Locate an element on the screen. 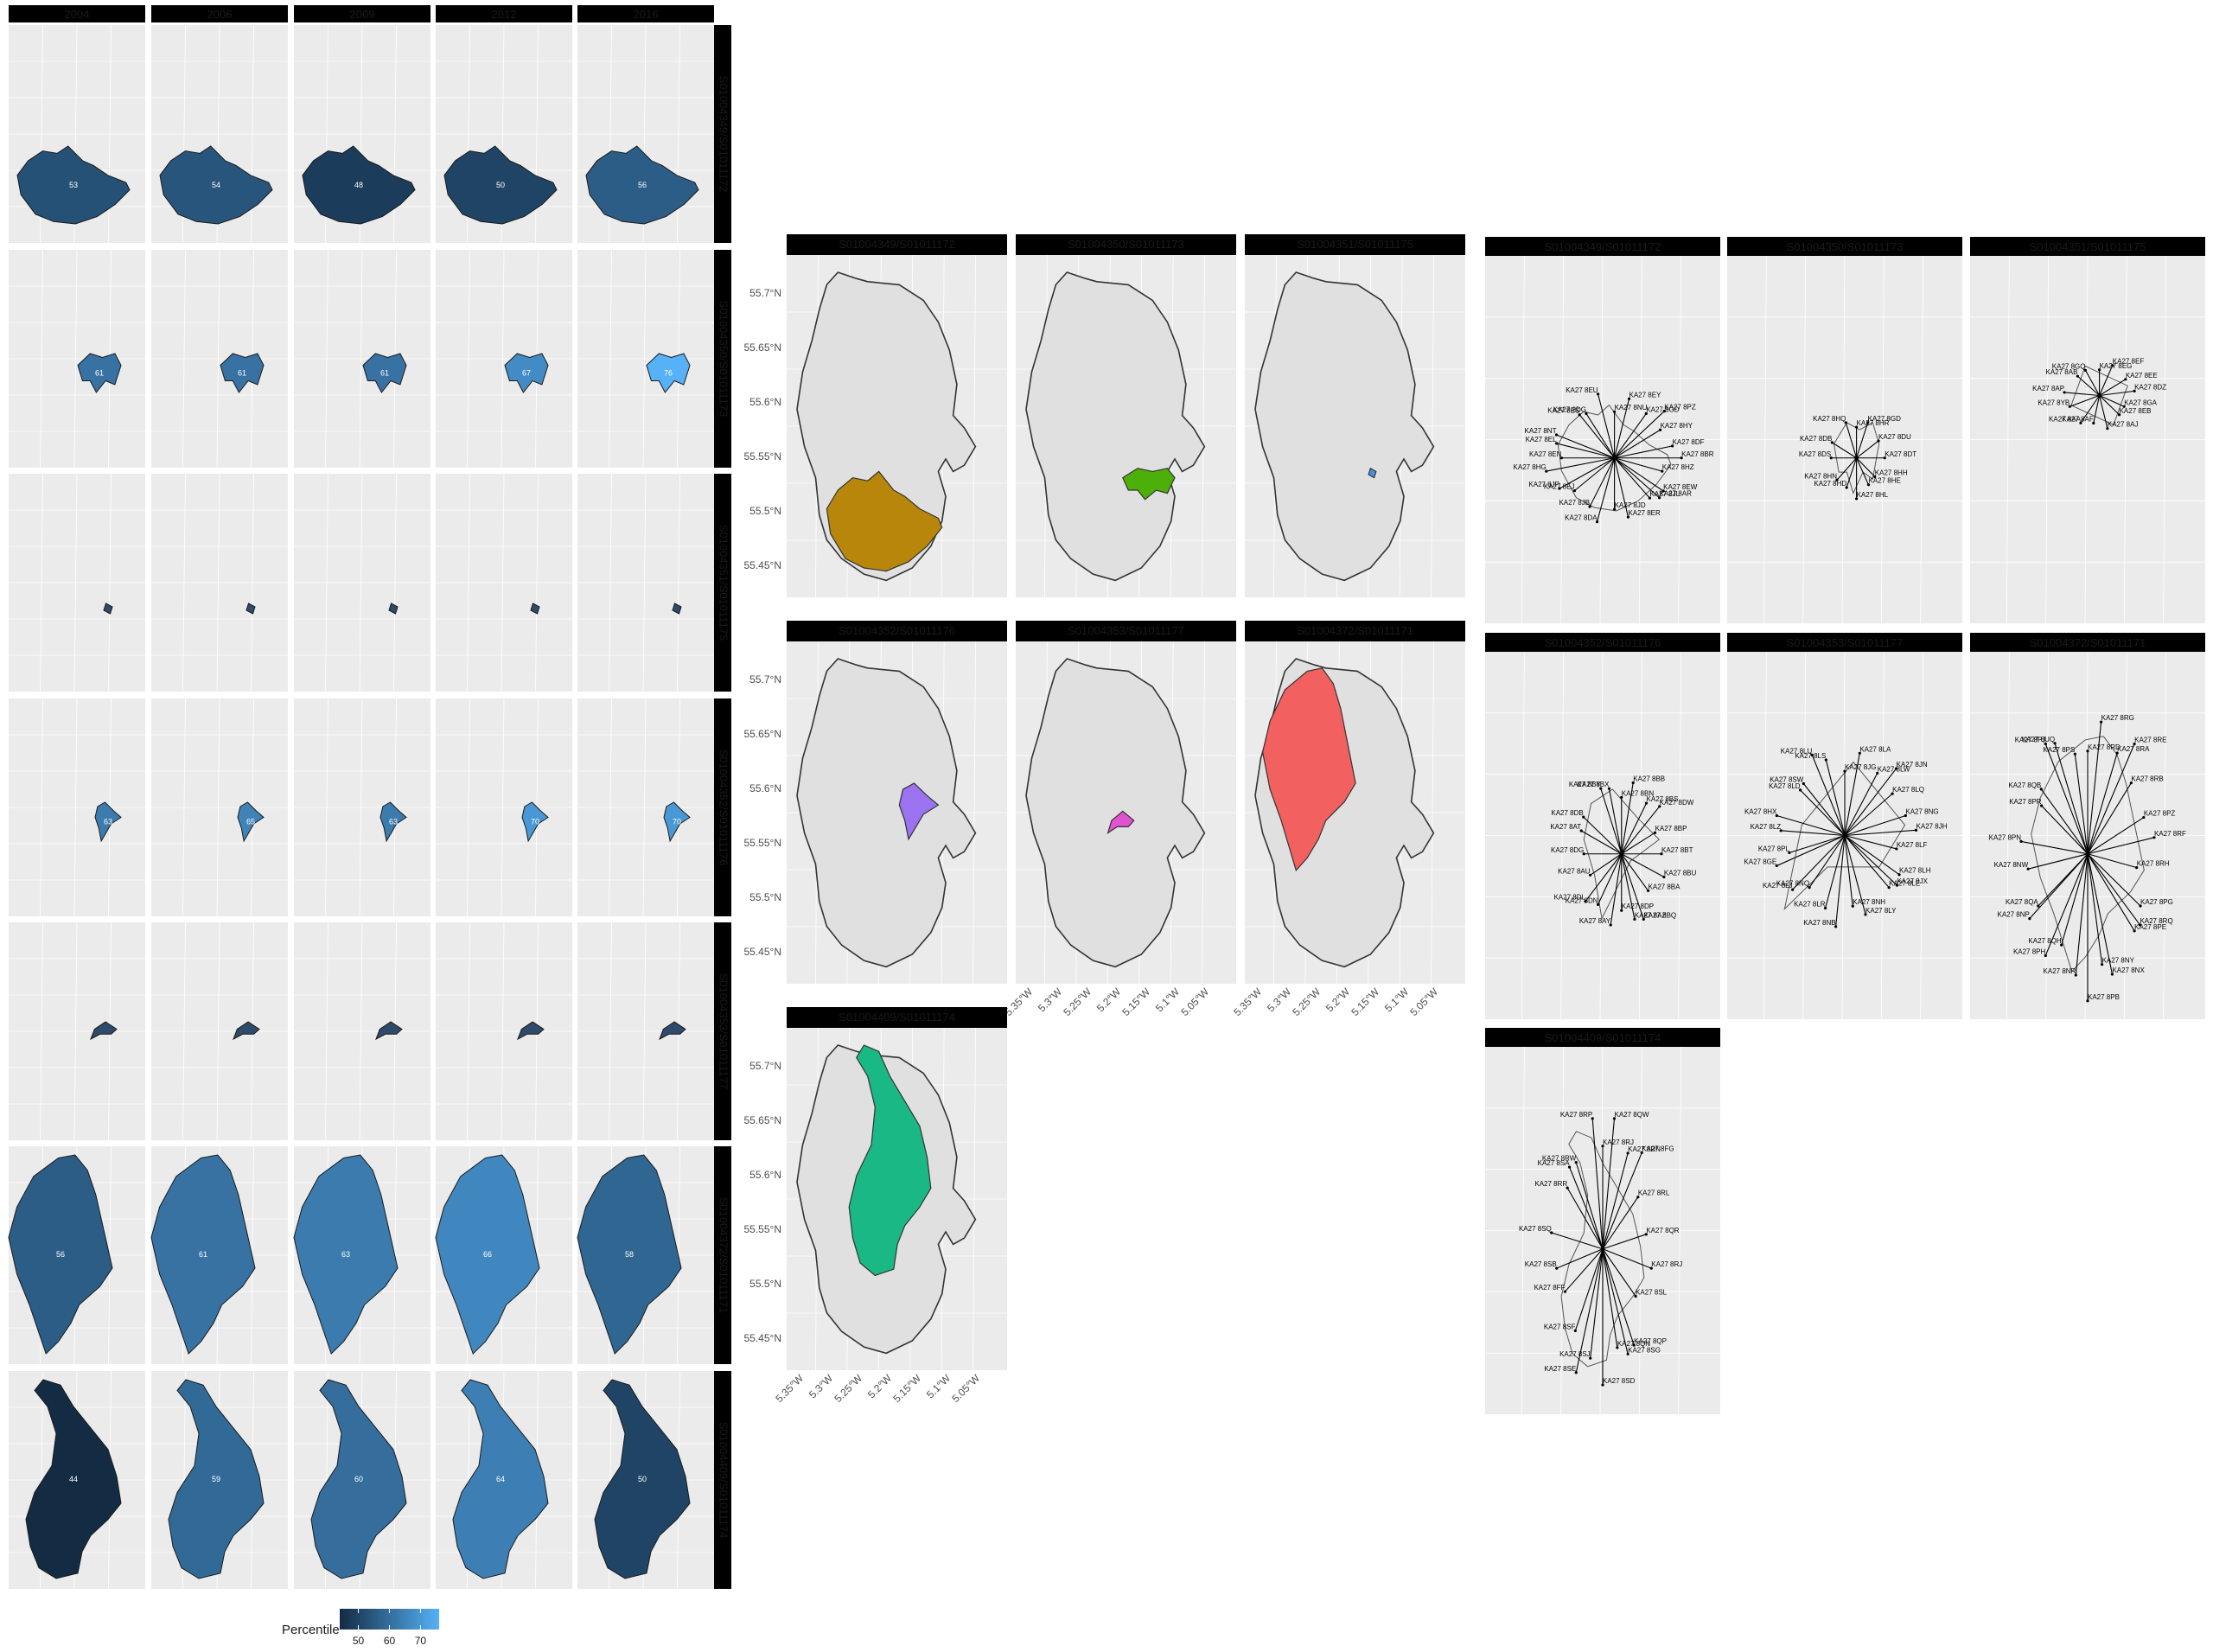 The image size is (2213, 1652). postcode-label: KA27 8NH is located at coordinates (1869, 902).